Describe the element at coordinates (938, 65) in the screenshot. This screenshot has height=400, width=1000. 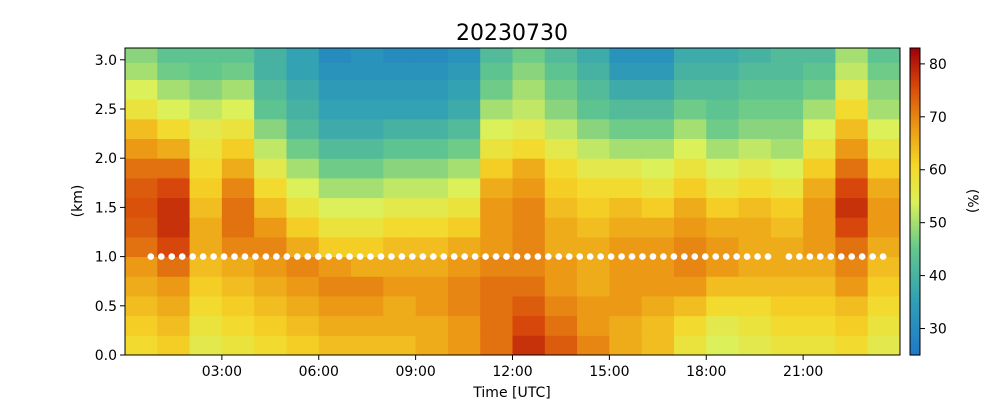
I see `colorbar-tick-label: 80` at that location.